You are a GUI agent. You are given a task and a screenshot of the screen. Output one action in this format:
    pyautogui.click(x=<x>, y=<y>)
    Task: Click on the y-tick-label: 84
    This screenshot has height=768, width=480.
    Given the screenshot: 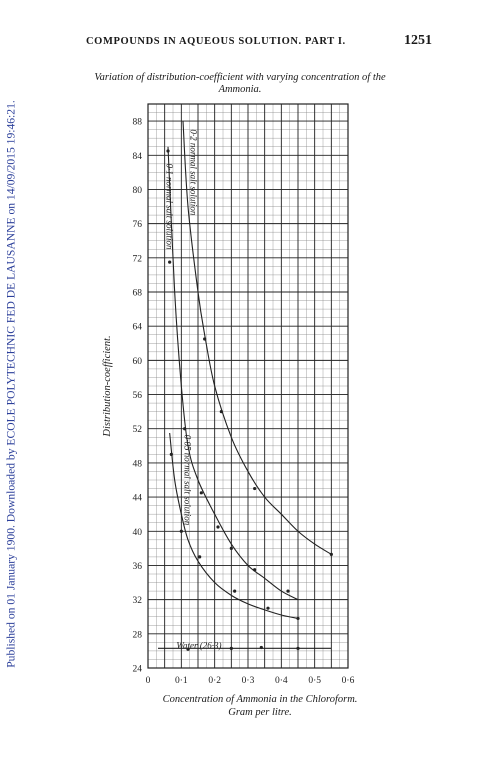 What is the action you would take?
    pyautogui.click(x=138, y=157)
    